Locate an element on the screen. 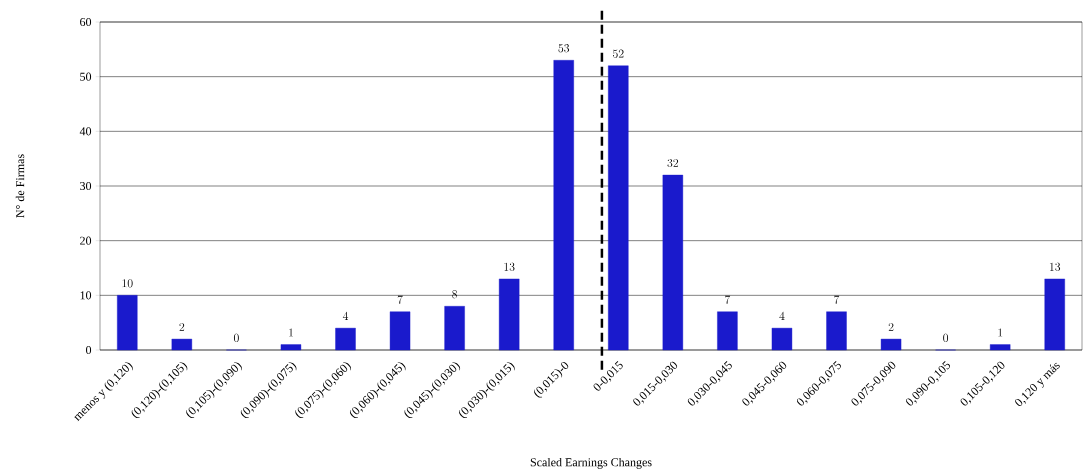 This screenshot has height=474, width=1088. data-label: 53 is located at coordinates (564, 48).